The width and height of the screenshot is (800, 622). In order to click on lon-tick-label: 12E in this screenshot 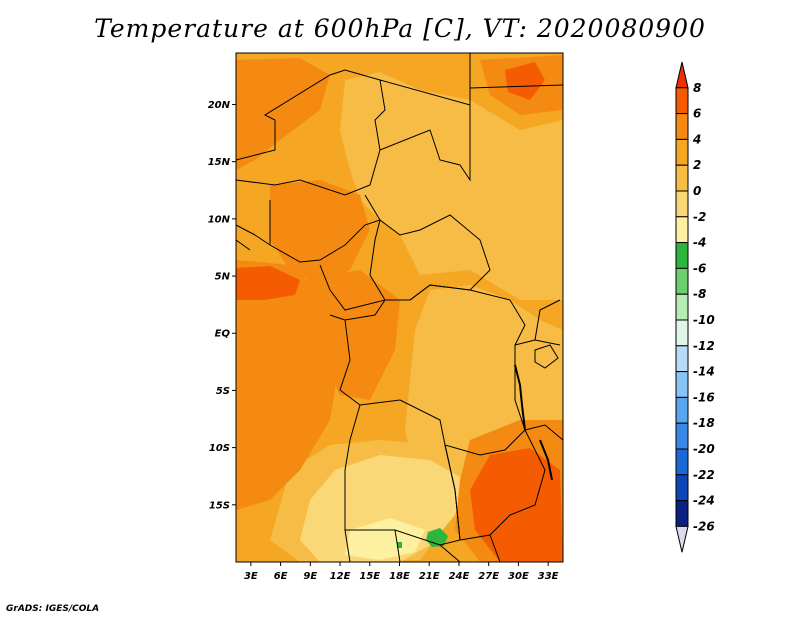, I will do `click(340, 576)`.